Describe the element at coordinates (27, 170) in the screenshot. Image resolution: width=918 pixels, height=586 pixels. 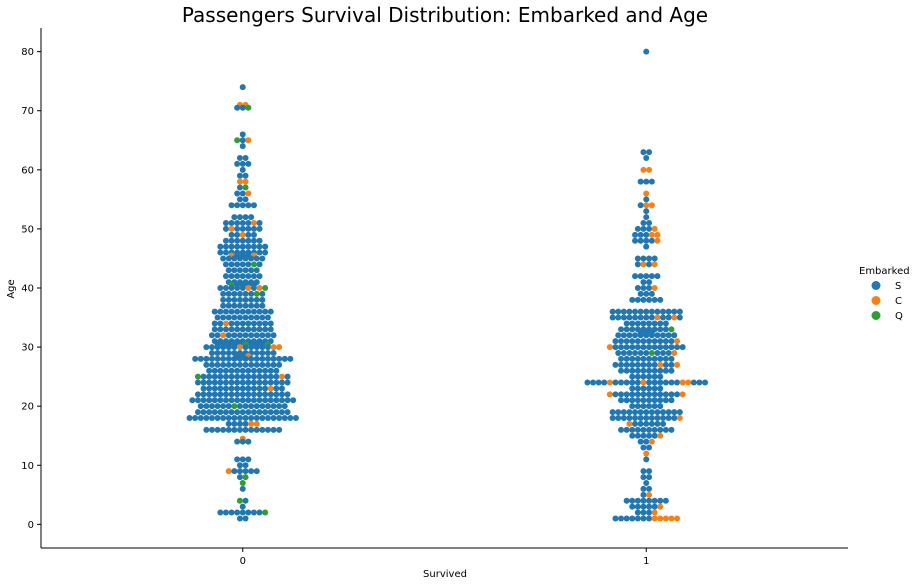
I see `y-tick-label-6: 60` at that location.